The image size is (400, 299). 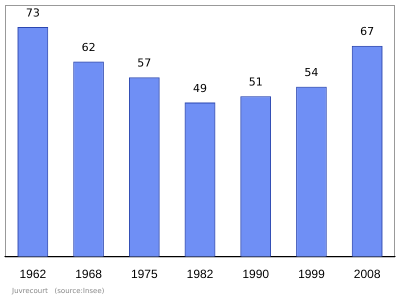 What do you see at coordinates (88, 274) in the screenshot?
I see `x-tick-label: 1968` at bounding box center [88, 274].